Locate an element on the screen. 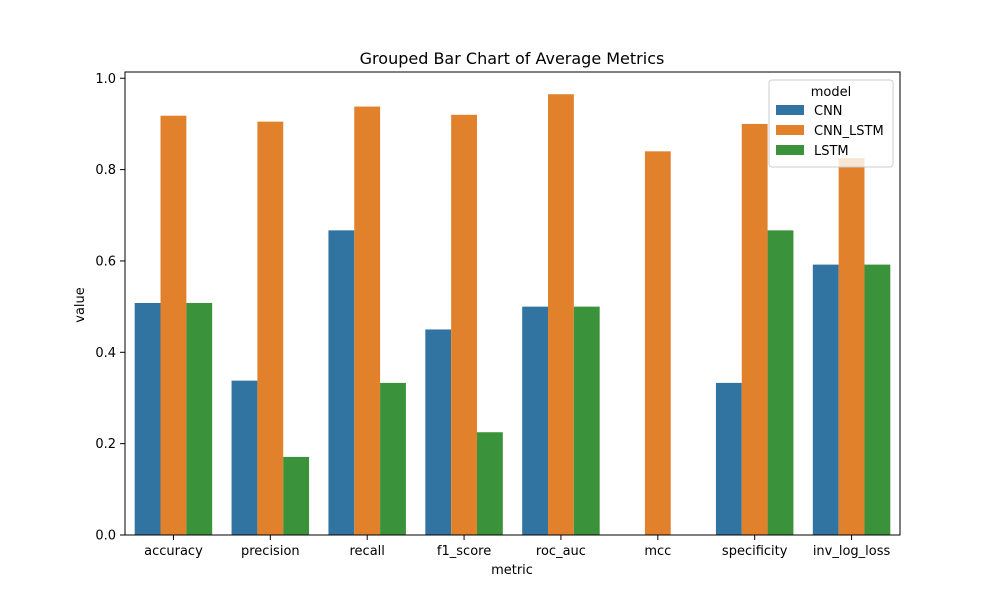 This screenshot has width=1000, height=600. bar-cnn-lstm-roc-auc is located at coordinates (561, 315).